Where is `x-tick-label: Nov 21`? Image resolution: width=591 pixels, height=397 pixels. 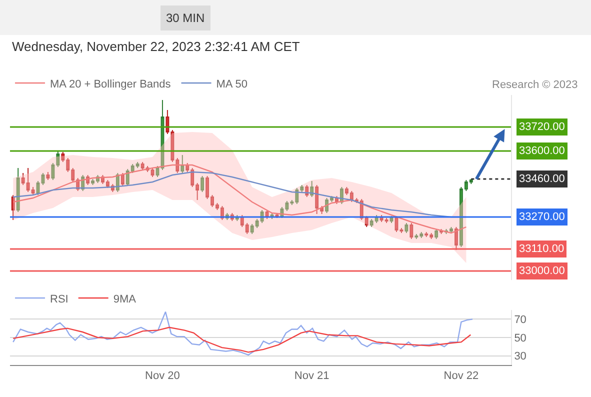 x-tick-label: Nov 21 is located at coordinates (312, 376).